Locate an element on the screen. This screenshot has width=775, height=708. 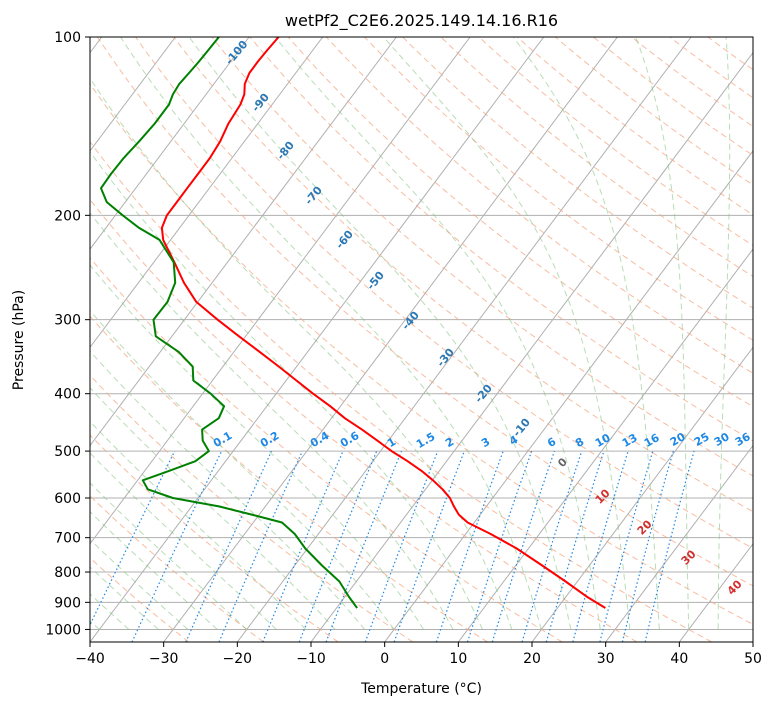
y-tick-label: 400 is located at coordinates (67, 395).